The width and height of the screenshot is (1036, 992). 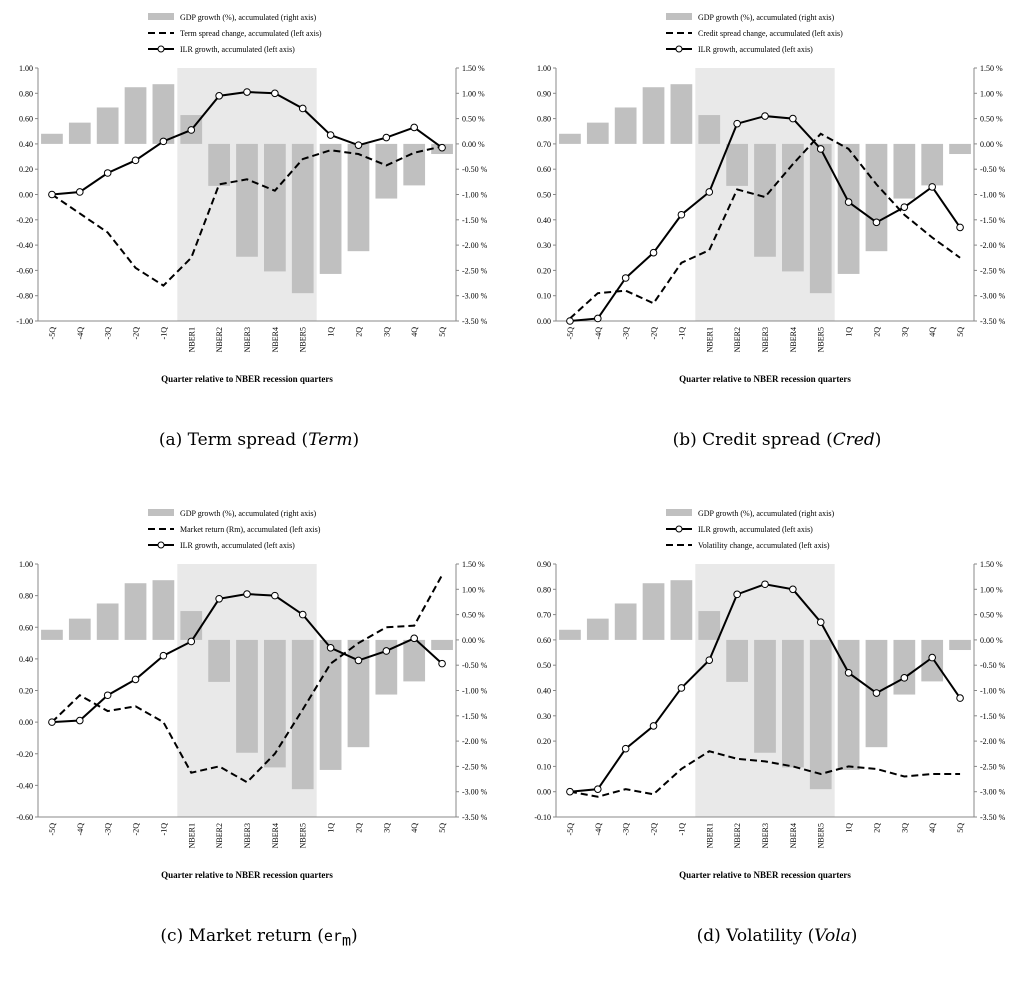 What do you see at coordinates (473, 615) in the screenshot?
I see `right-tick-label: 0.50 %` at bounding box center [473, 615].